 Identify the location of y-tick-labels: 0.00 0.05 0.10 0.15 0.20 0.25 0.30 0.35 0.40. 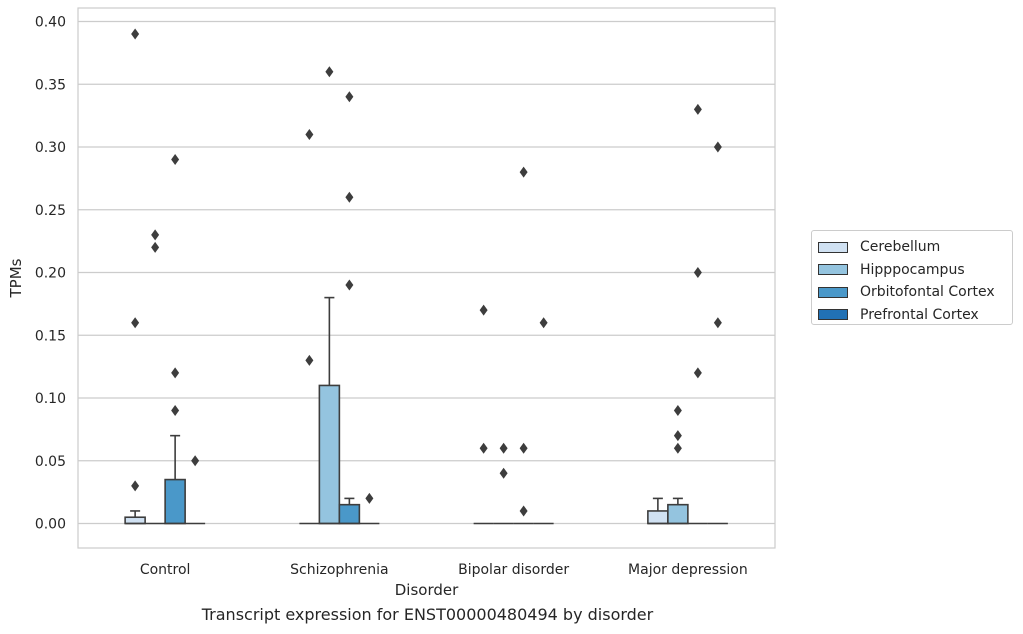
(50, 274).